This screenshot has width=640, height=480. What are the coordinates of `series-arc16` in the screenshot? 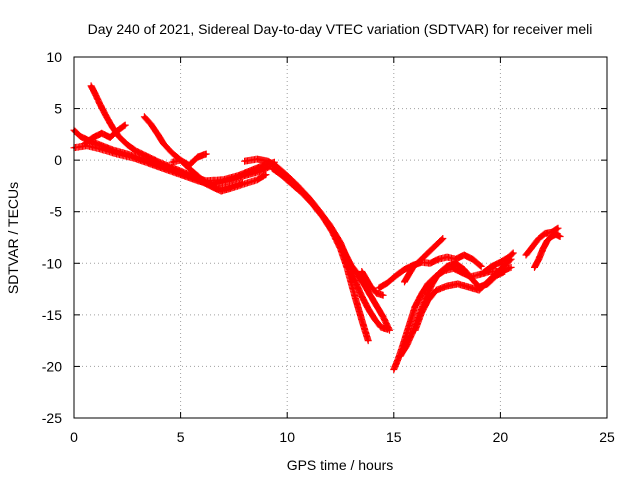 It's located at (498, 263).